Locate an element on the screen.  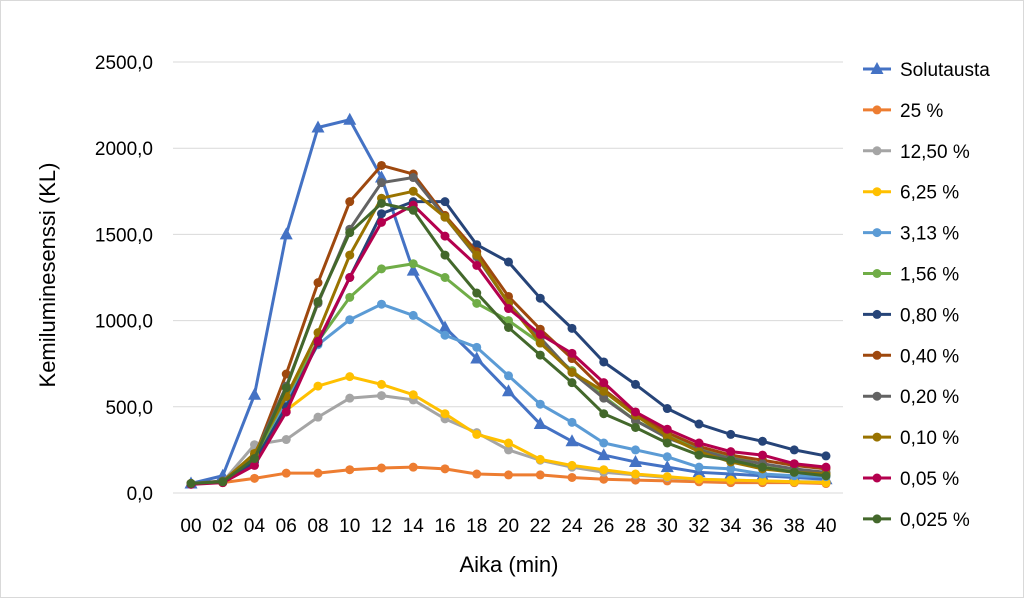
x-tick-label: 24 is located at coordinates (572, 526).